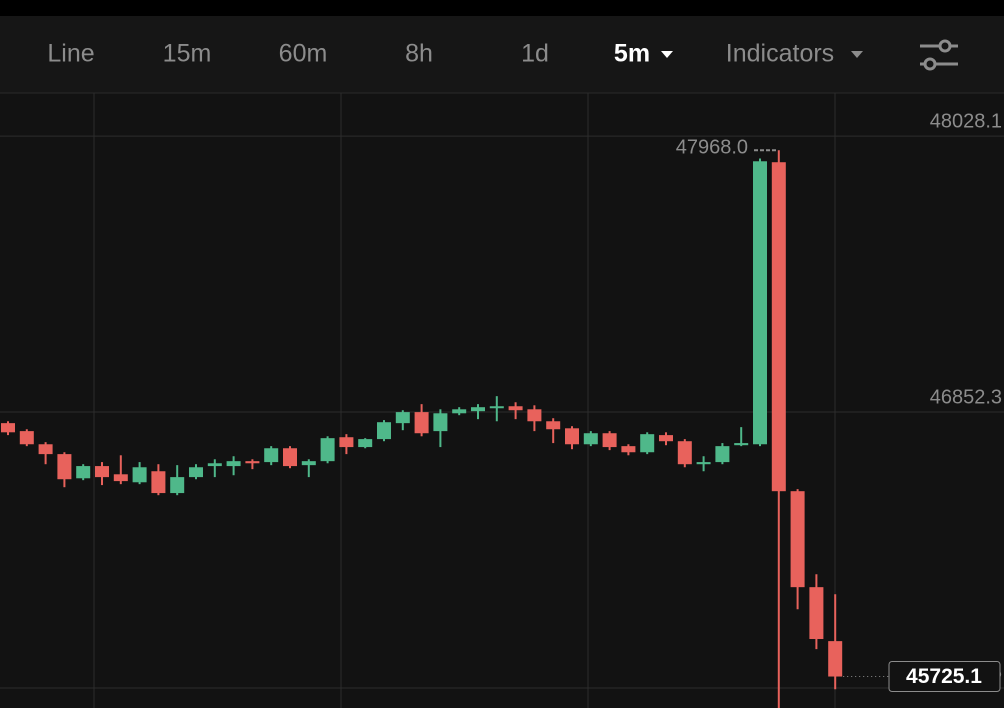 Image resolution: width=1004 pixels, height=708 pixels. I want to click on y-tick-label: 46852.3, so click(966, 397).